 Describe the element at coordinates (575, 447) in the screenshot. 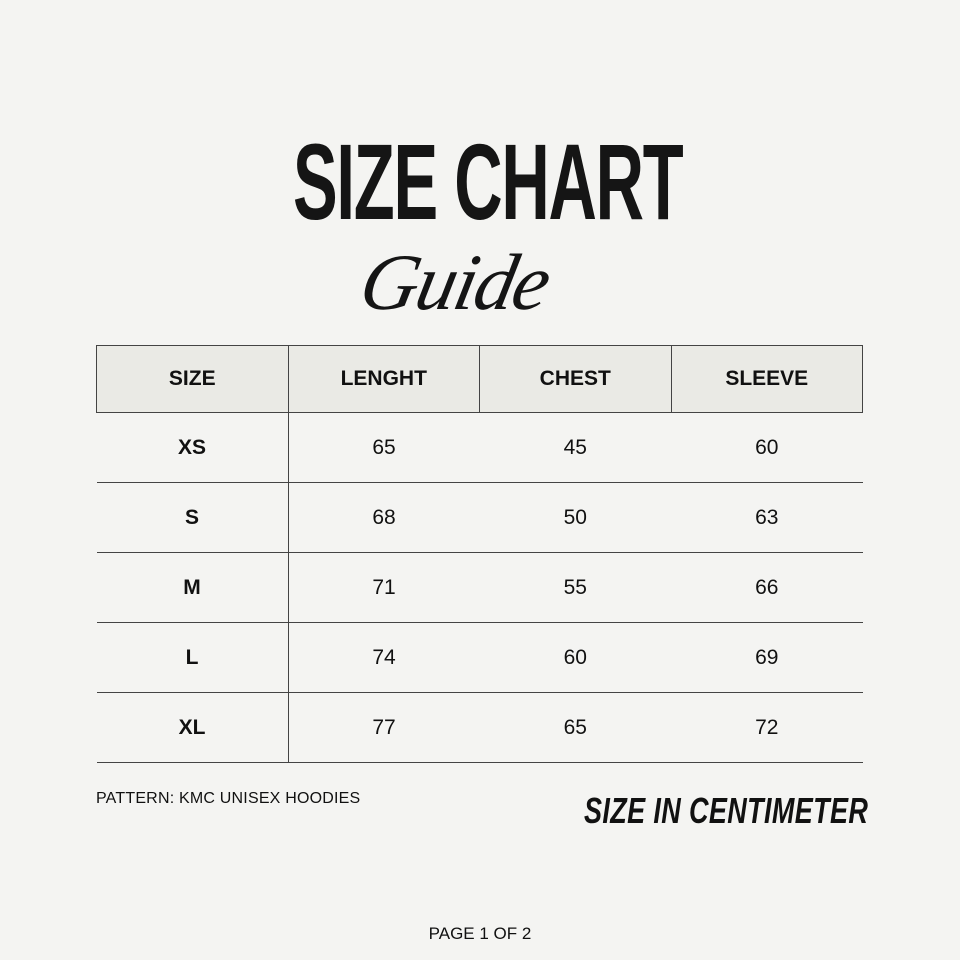

I see `measurement-cell: 45` at that location.